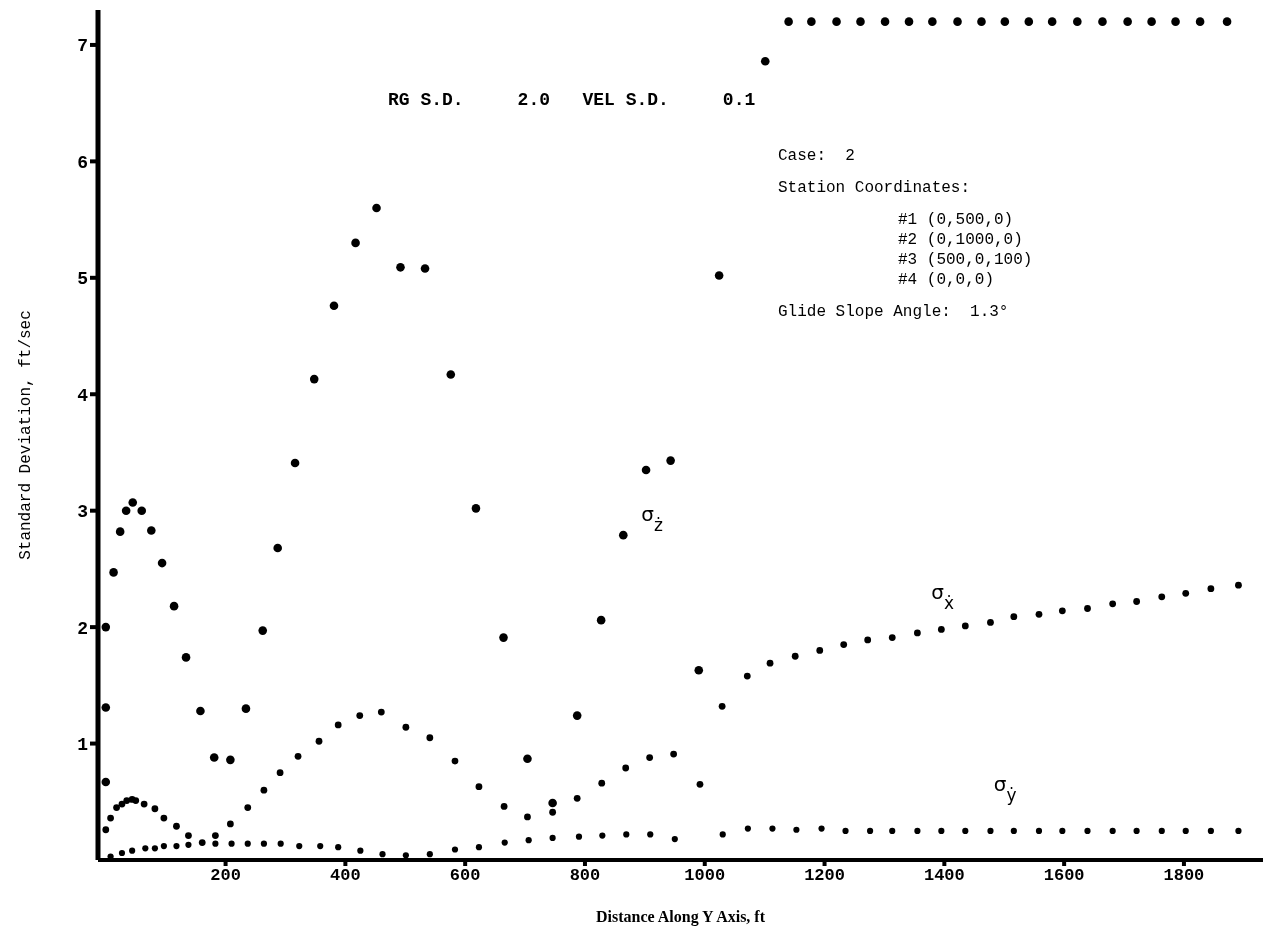 The width and height of the screenshot is (1267, 947). Describe the element at coordinates (1184, 876) in the screenshot. I see `x-tick-label: 1800` at that location.